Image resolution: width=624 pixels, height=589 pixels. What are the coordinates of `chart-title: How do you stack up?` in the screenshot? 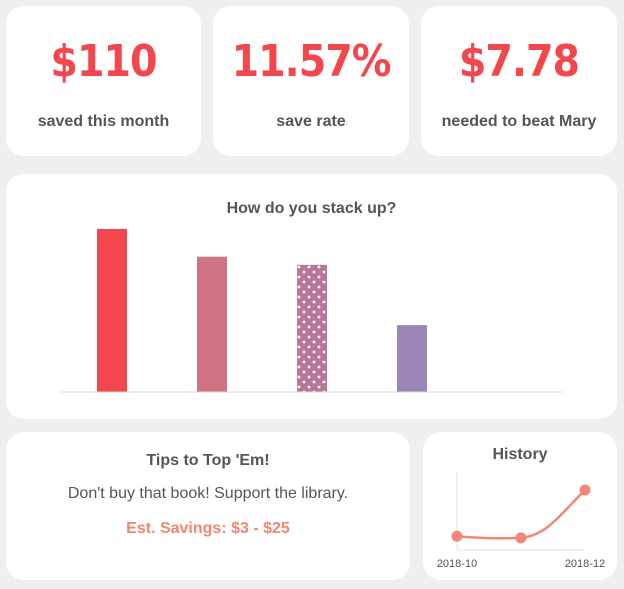 It's located at (311, 208).